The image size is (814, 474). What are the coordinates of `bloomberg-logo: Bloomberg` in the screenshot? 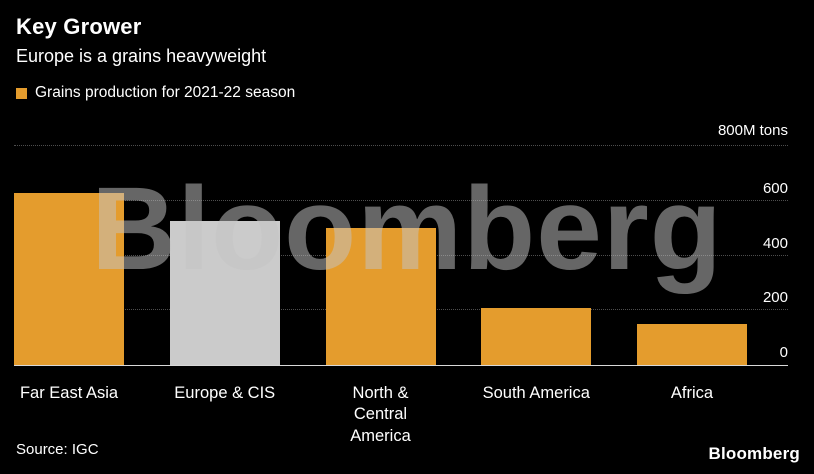 It's located at (754, 453).